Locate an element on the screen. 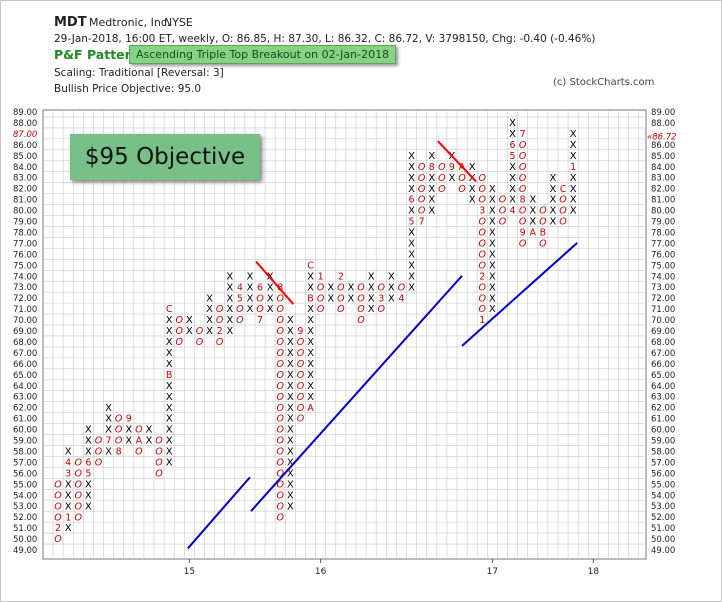 This screenshot has width=722, height=602. y-tick-label-left: 88.00 is located at coordinates (25, 124).